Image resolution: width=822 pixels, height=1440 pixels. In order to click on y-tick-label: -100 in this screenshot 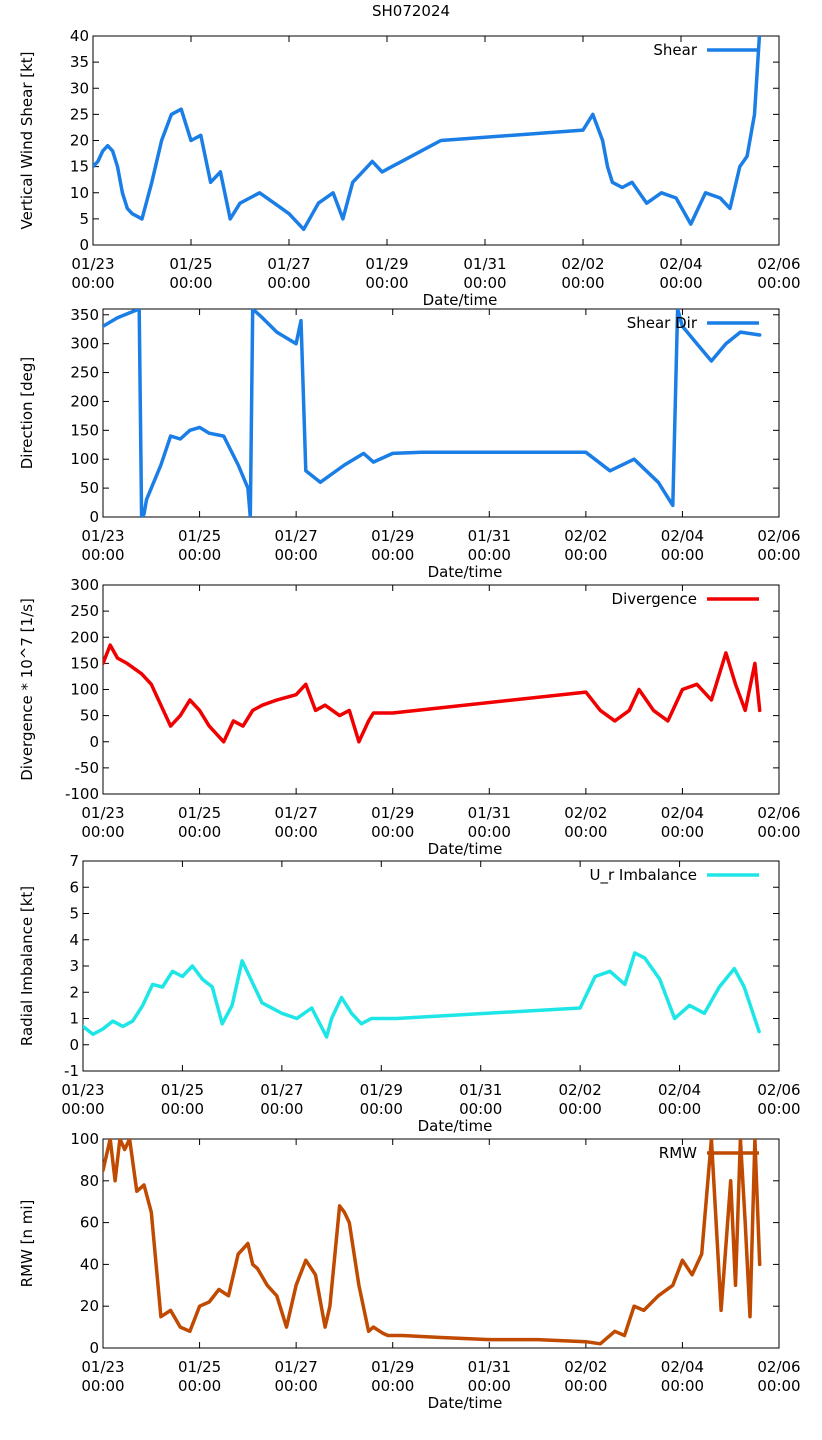, I will do `click(82, 794)`.